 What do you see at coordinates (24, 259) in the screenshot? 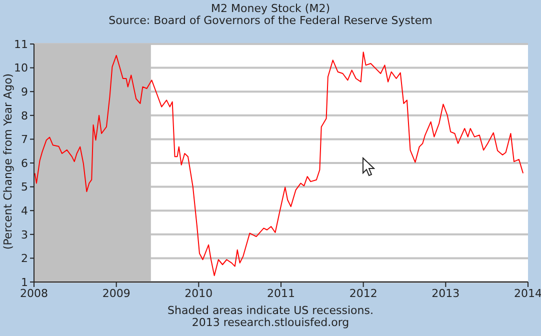
I see `y-tick-label: 2` at bounding box center [24, 259].